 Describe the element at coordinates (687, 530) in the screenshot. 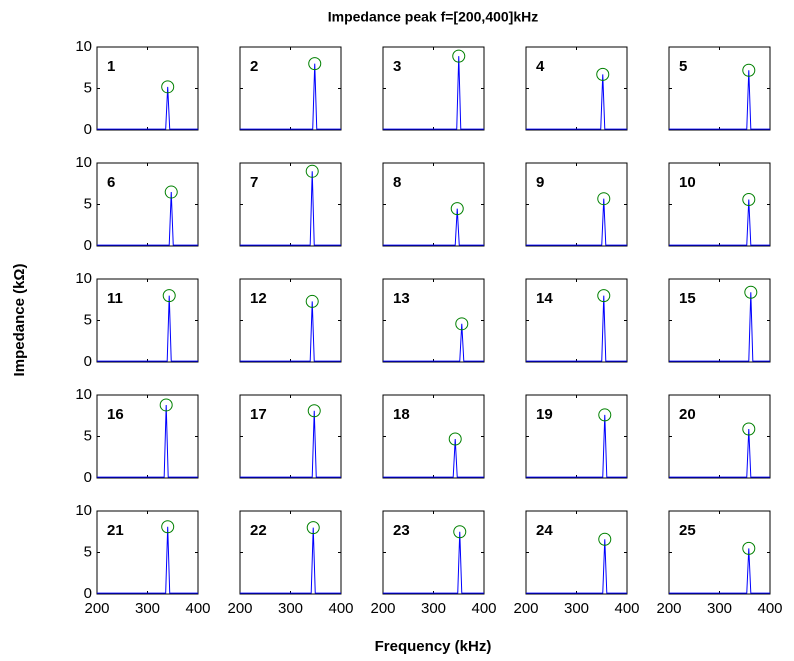

I see `panel-label: 25` at that location.